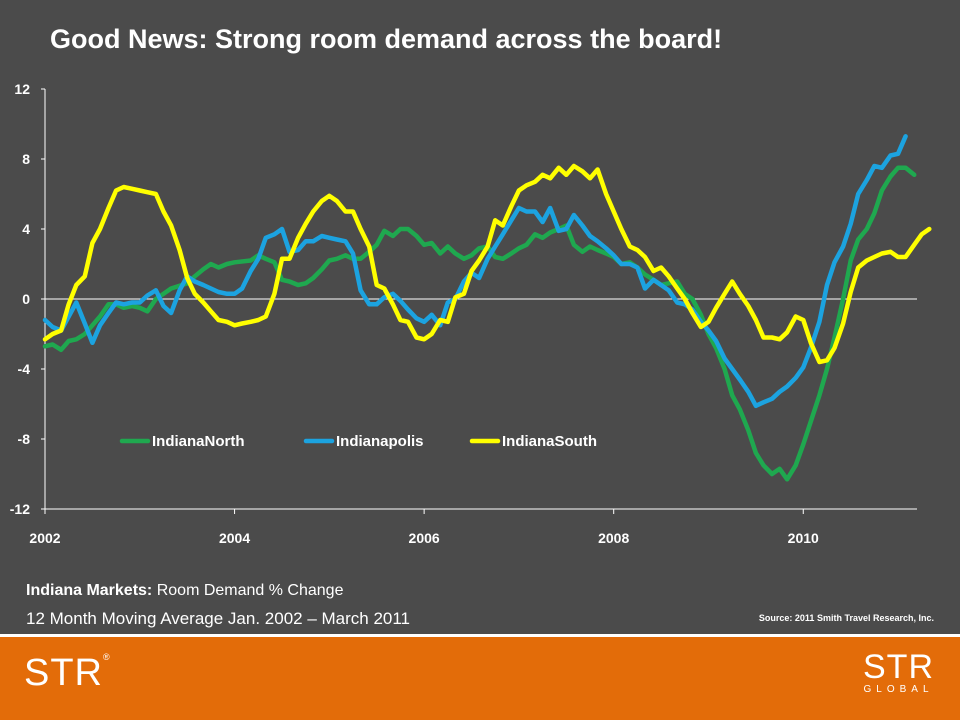 Image resolution: width=960 pixels, height=720 pixels. I want to click on chart-legend: IndianaNorth Indianapolis IndianaSouth, so click(358, 441).